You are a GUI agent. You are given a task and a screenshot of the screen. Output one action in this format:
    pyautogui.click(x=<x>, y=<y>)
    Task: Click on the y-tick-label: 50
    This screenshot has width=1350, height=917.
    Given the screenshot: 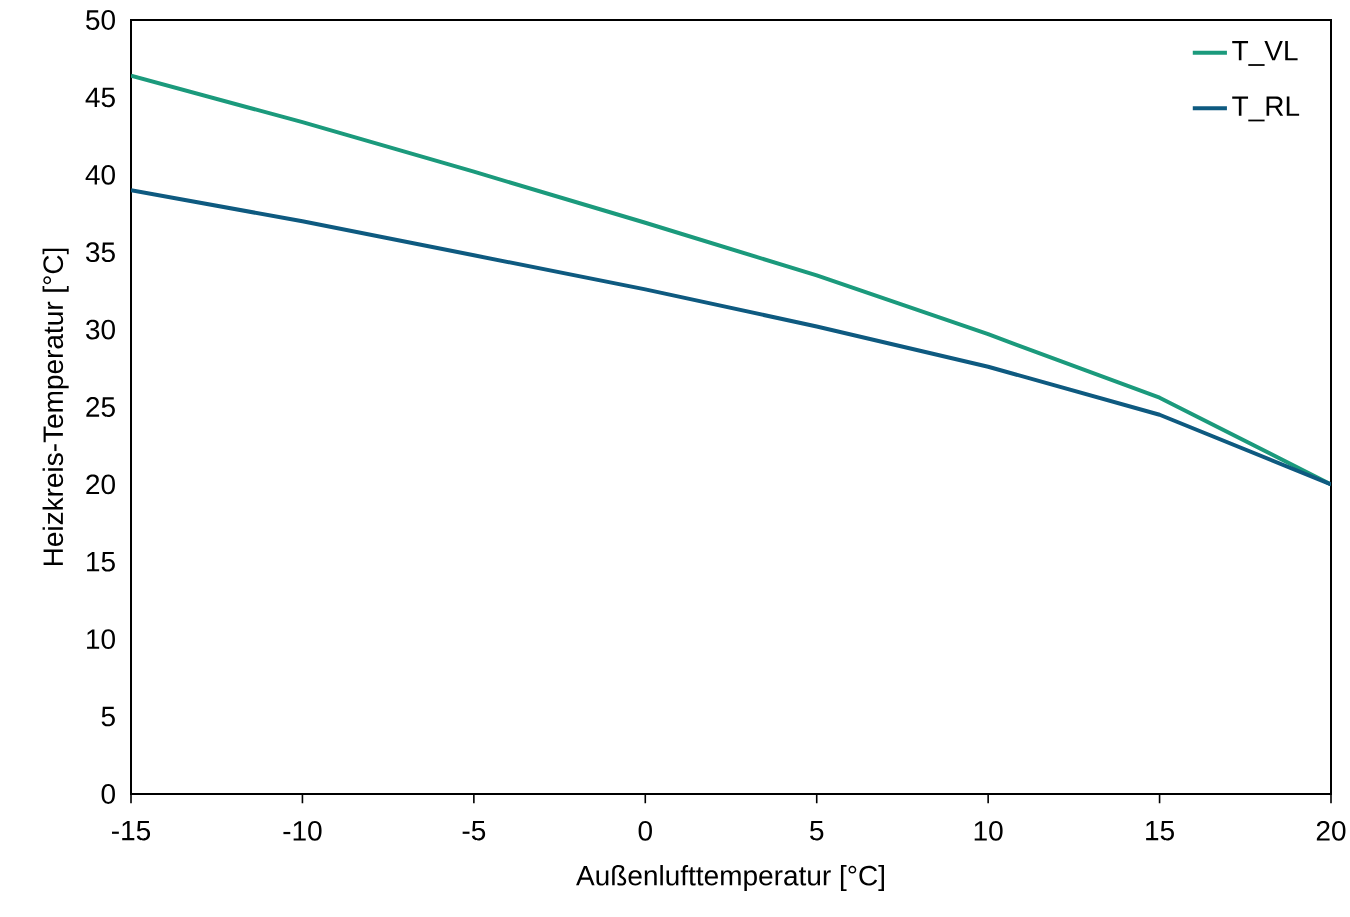 What is the action you would take?
    pyautogui.click(x=100, y=20)
    